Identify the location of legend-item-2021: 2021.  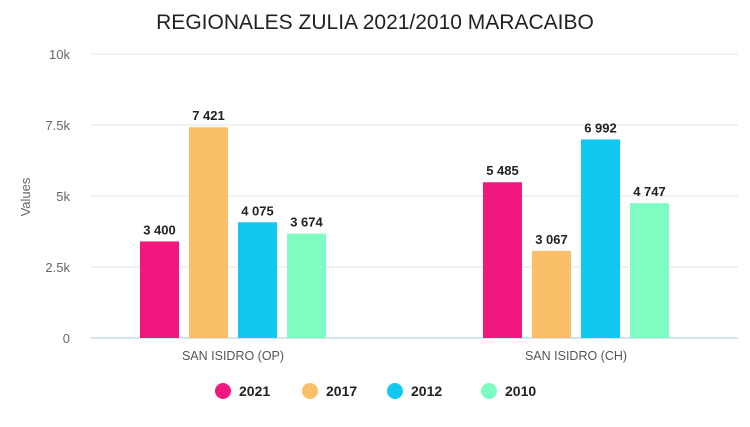
(242, 391).